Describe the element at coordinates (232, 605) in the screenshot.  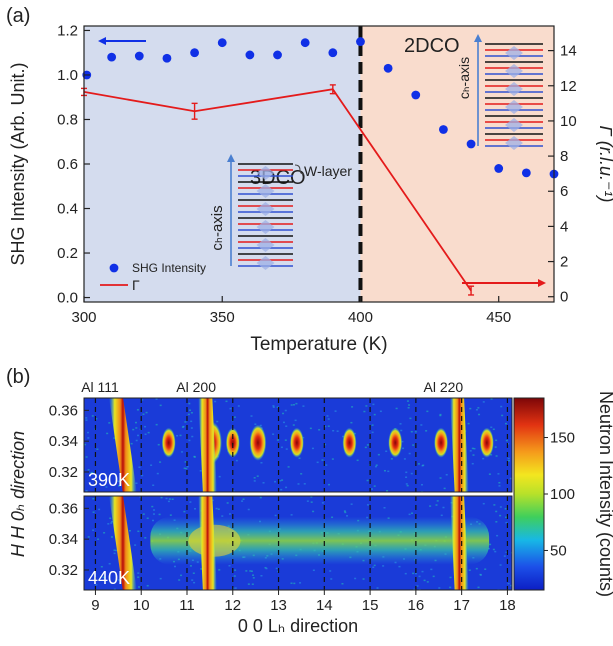
I see `heatmap-x-tick-label: 12` at that location.